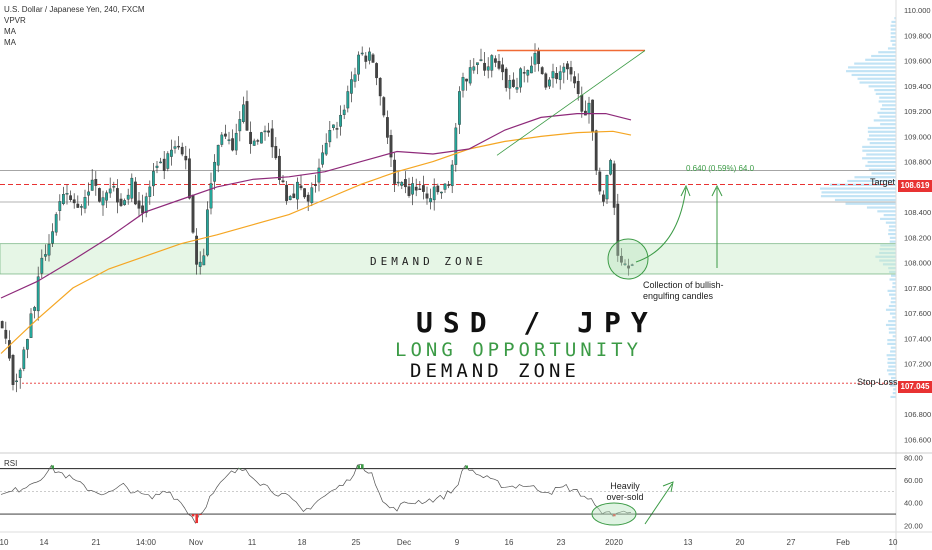 The height and width of the screenshot is (550, 932). What do you see at coordinates (915, 387) in the screenshot?
I see `stop-loss-price-tag: 107.045` at bounding box center [915, 387].